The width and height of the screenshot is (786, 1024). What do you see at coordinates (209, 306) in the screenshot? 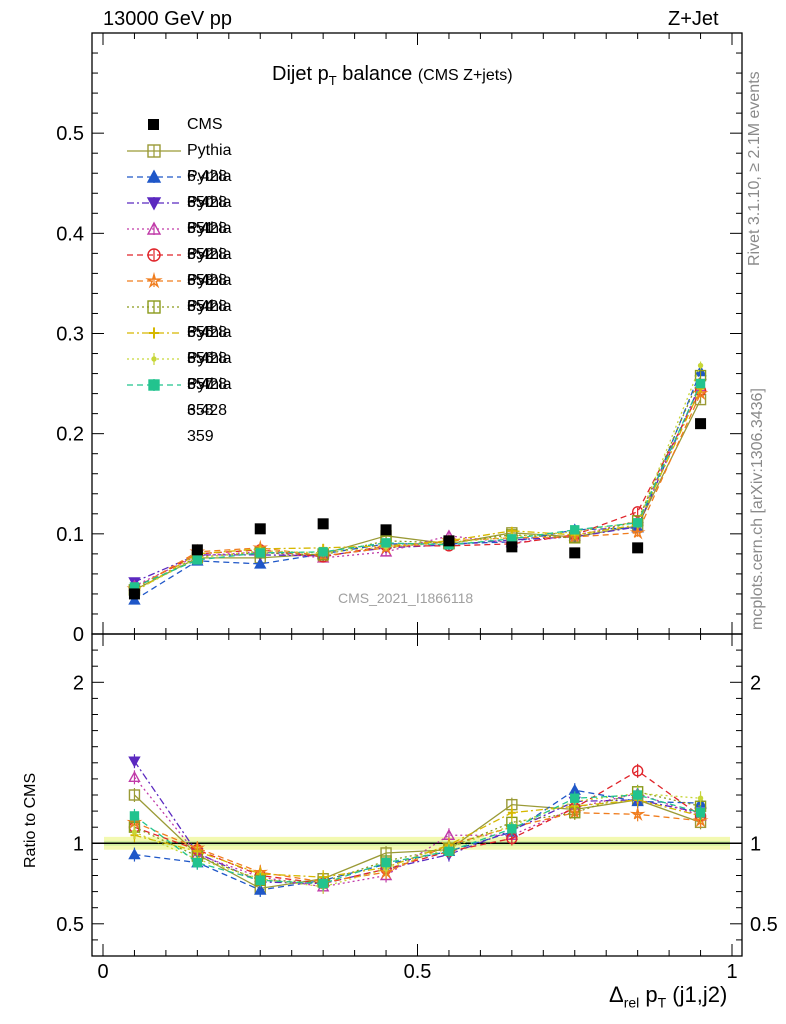
I see `legend-label: Pythia 6.428 355` at bounding box center [209, 306].